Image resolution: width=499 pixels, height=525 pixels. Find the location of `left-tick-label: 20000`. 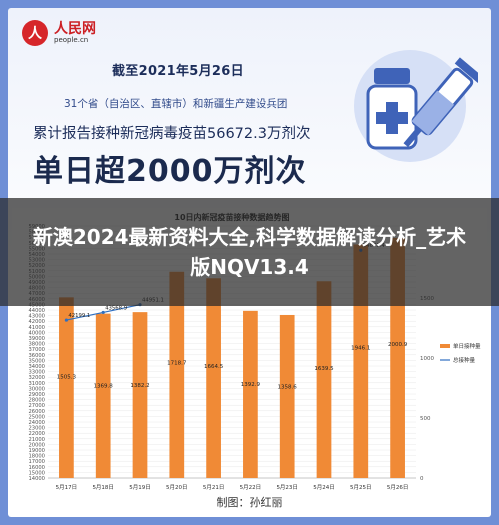

left-tick-label: 20000 is located at coordinates (36, 445).